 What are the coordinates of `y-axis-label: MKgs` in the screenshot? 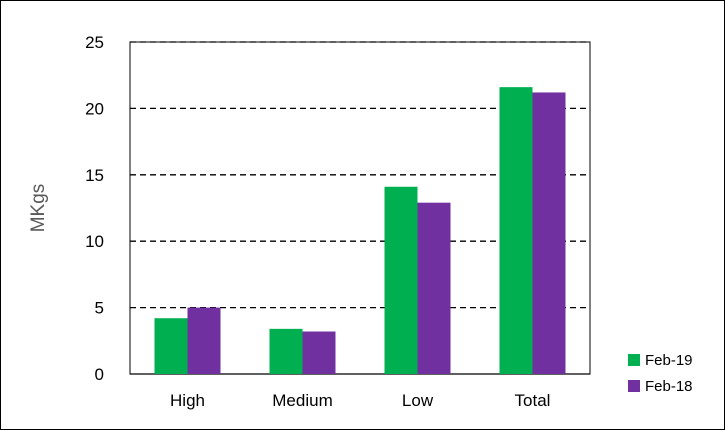 It's located at (38, 208).